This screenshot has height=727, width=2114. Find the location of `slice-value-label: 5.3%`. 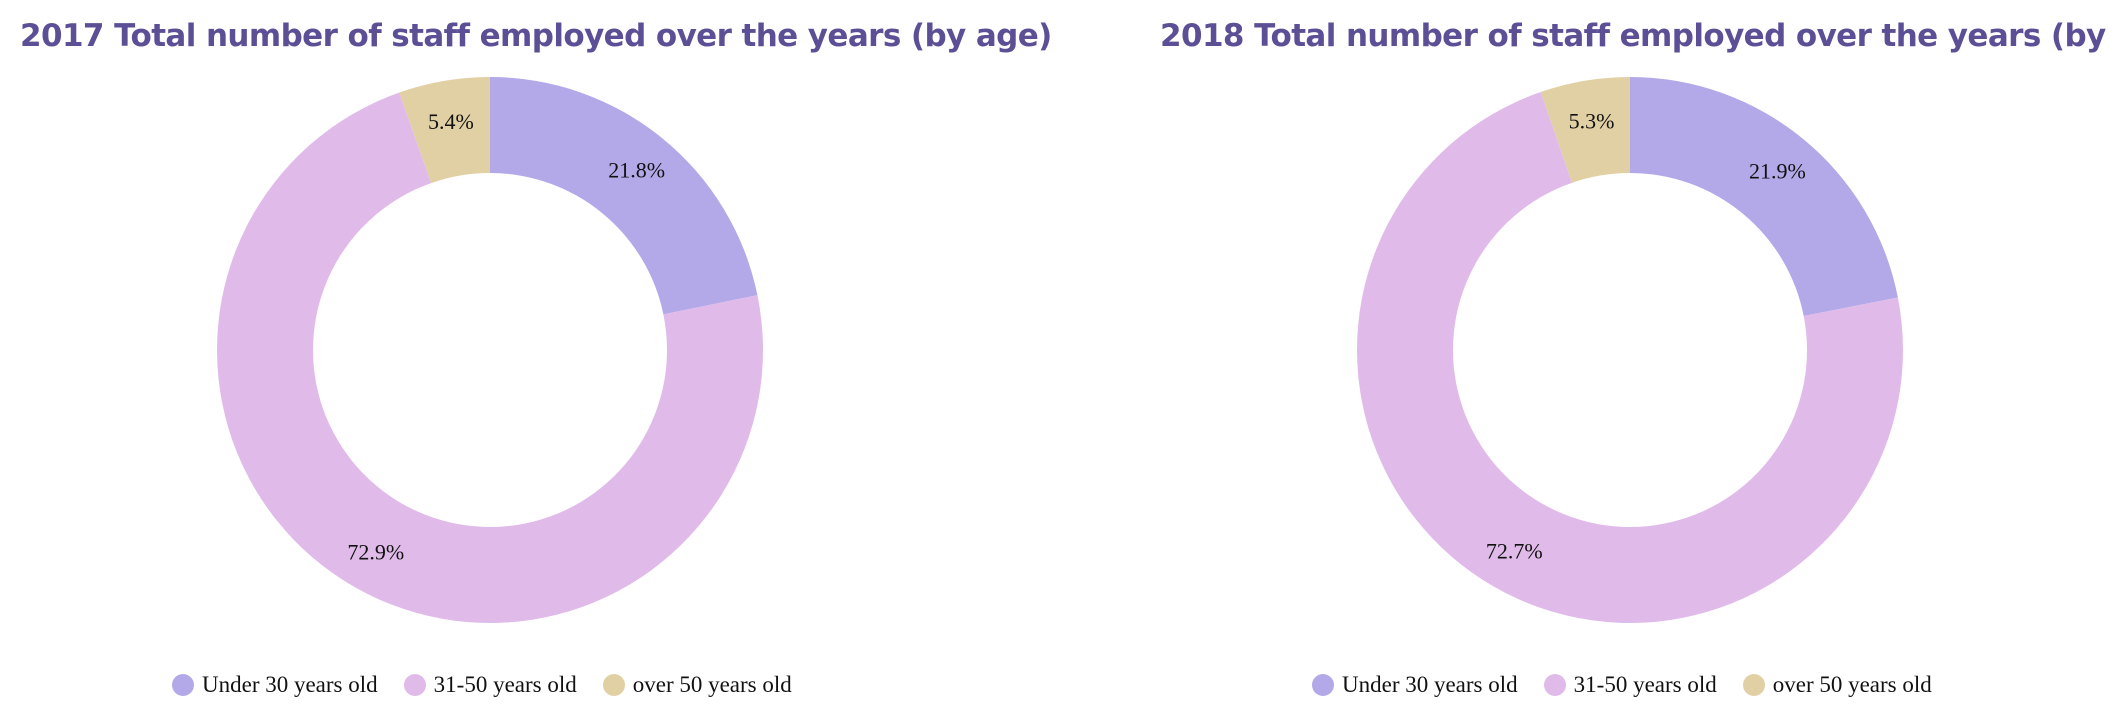

slice-value-label: 5.3% is located at coordinates (1592, 121).